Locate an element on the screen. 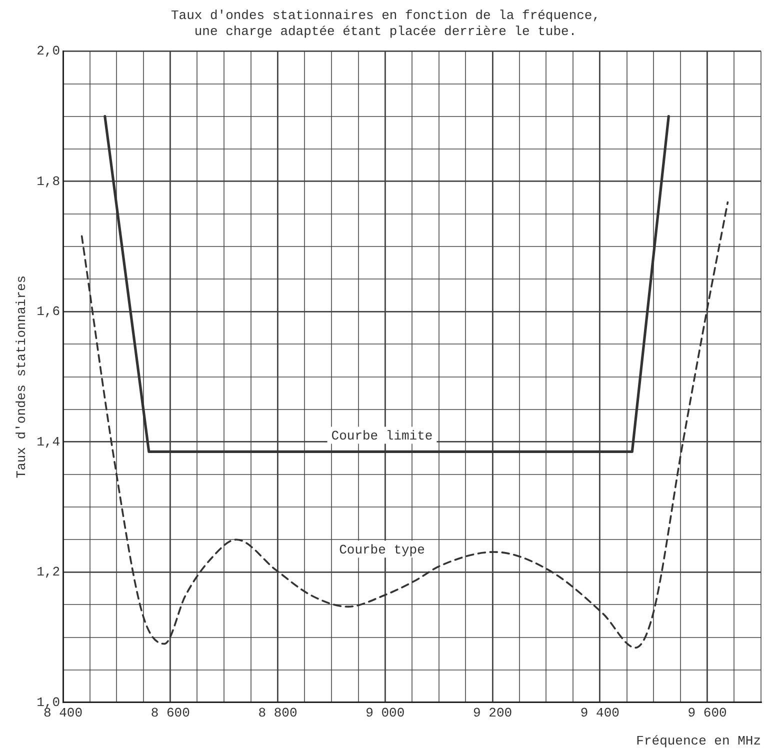  y-axis-title: Taux d'ondes stationnaires is located at coordinates (22, 376).